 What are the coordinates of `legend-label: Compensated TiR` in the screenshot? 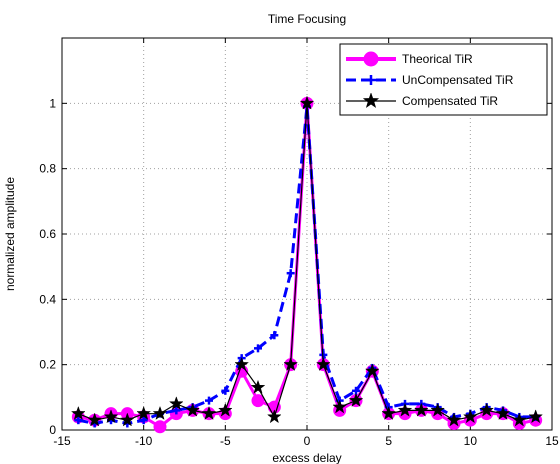 It's located at (450, 101).